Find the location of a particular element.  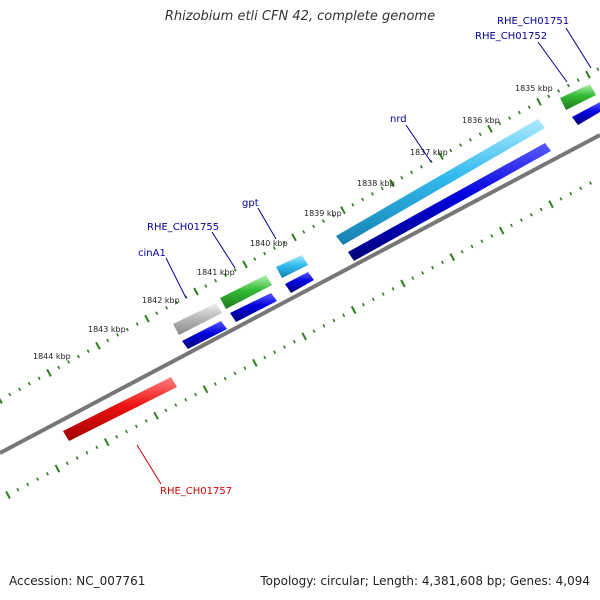

gene-gpt is located at coordinates (292, 266).